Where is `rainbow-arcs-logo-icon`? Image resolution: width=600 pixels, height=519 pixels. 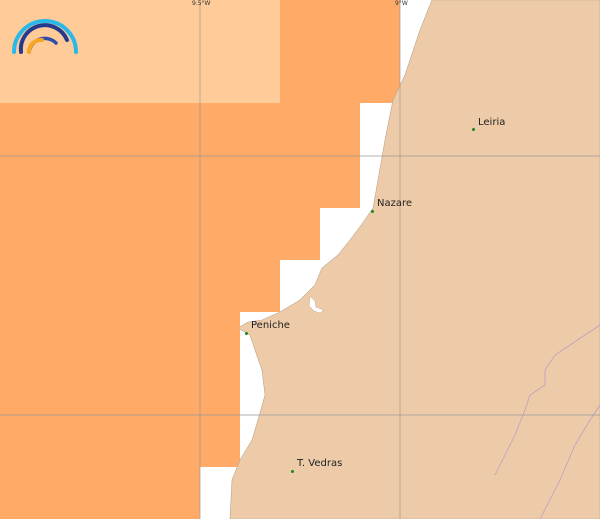 rainbow-arcs-logo-icon is located at coordinates (45, 36).